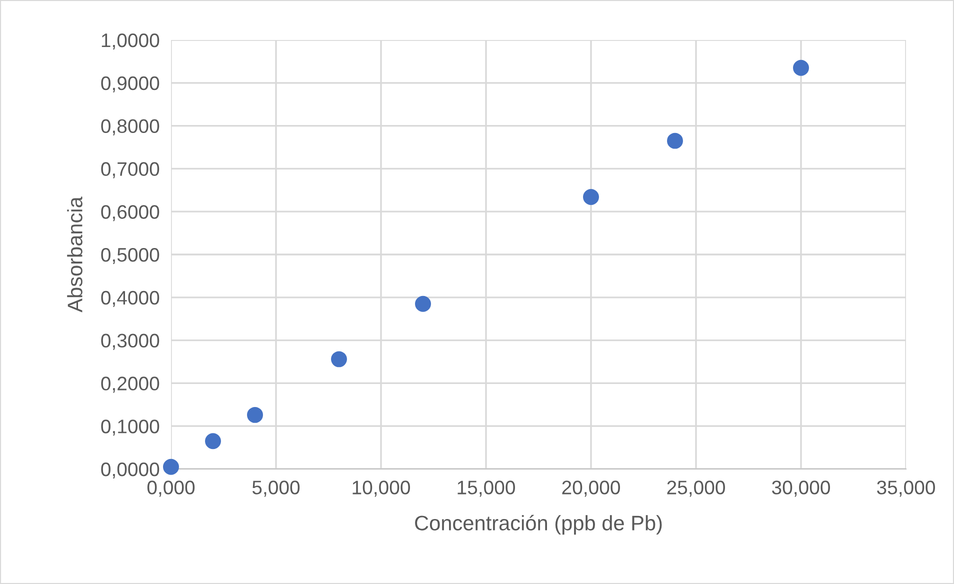 This screenshot has height=584, width=954. What do you see at coordinates (130, 84) in the screenshot?
I see `y-tick-label: 0,9000` at bounding box center [130, 84].